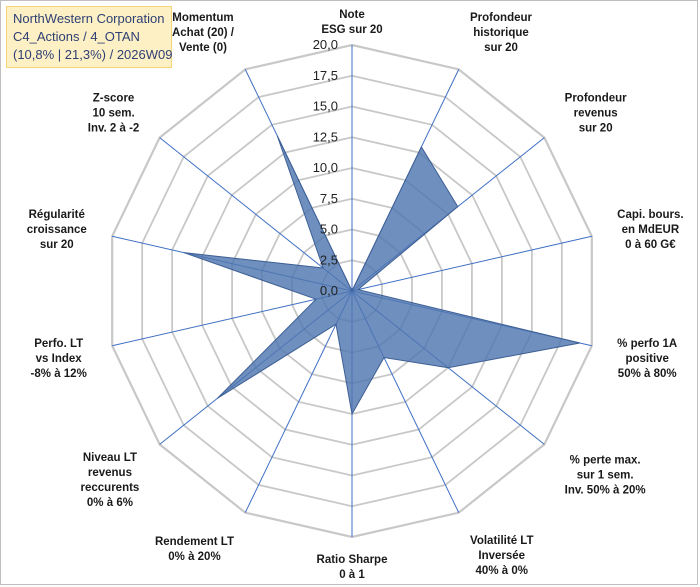 This screenshot has height=587, width=700. What do you see at coordinates (93, 54) in the screenshot?
I see `title-line-3: (10,8% | 21,3%) / 2026W09` at bounding box center [93, 54].